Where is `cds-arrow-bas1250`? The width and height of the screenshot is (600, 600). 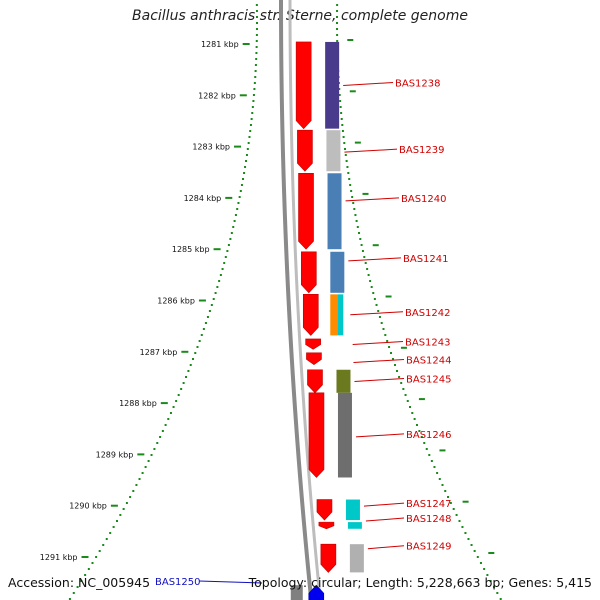 cds-arrow-bas1250 is located at coordinates (316, 592).